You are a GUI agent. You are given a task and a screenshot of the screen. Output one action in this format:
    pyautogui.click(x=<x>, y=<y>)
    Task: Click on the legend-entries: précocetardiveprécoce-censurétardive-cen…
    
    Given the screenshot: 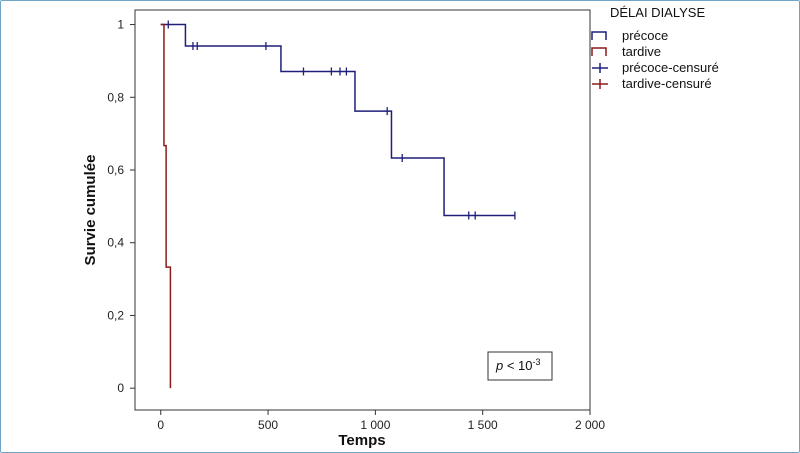 What is the action you would take?
    pyautogui.click(x=655, y=59)
    